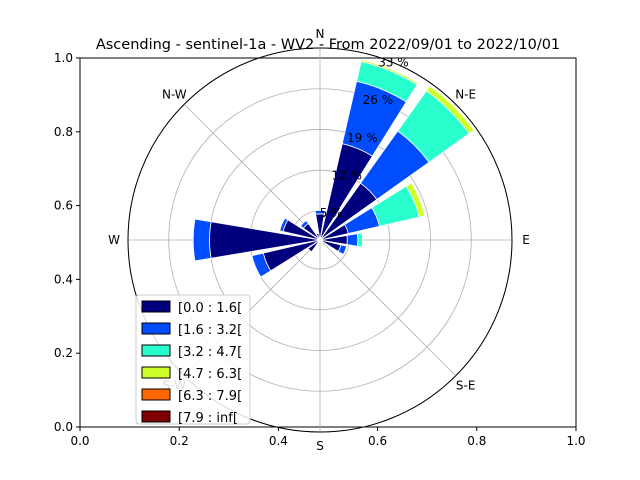 This screenshot has height=480, width=640. Describe the element at coordinates (63, 206) in the screenshot. I see `y-tick-label: 0.6` at that location.